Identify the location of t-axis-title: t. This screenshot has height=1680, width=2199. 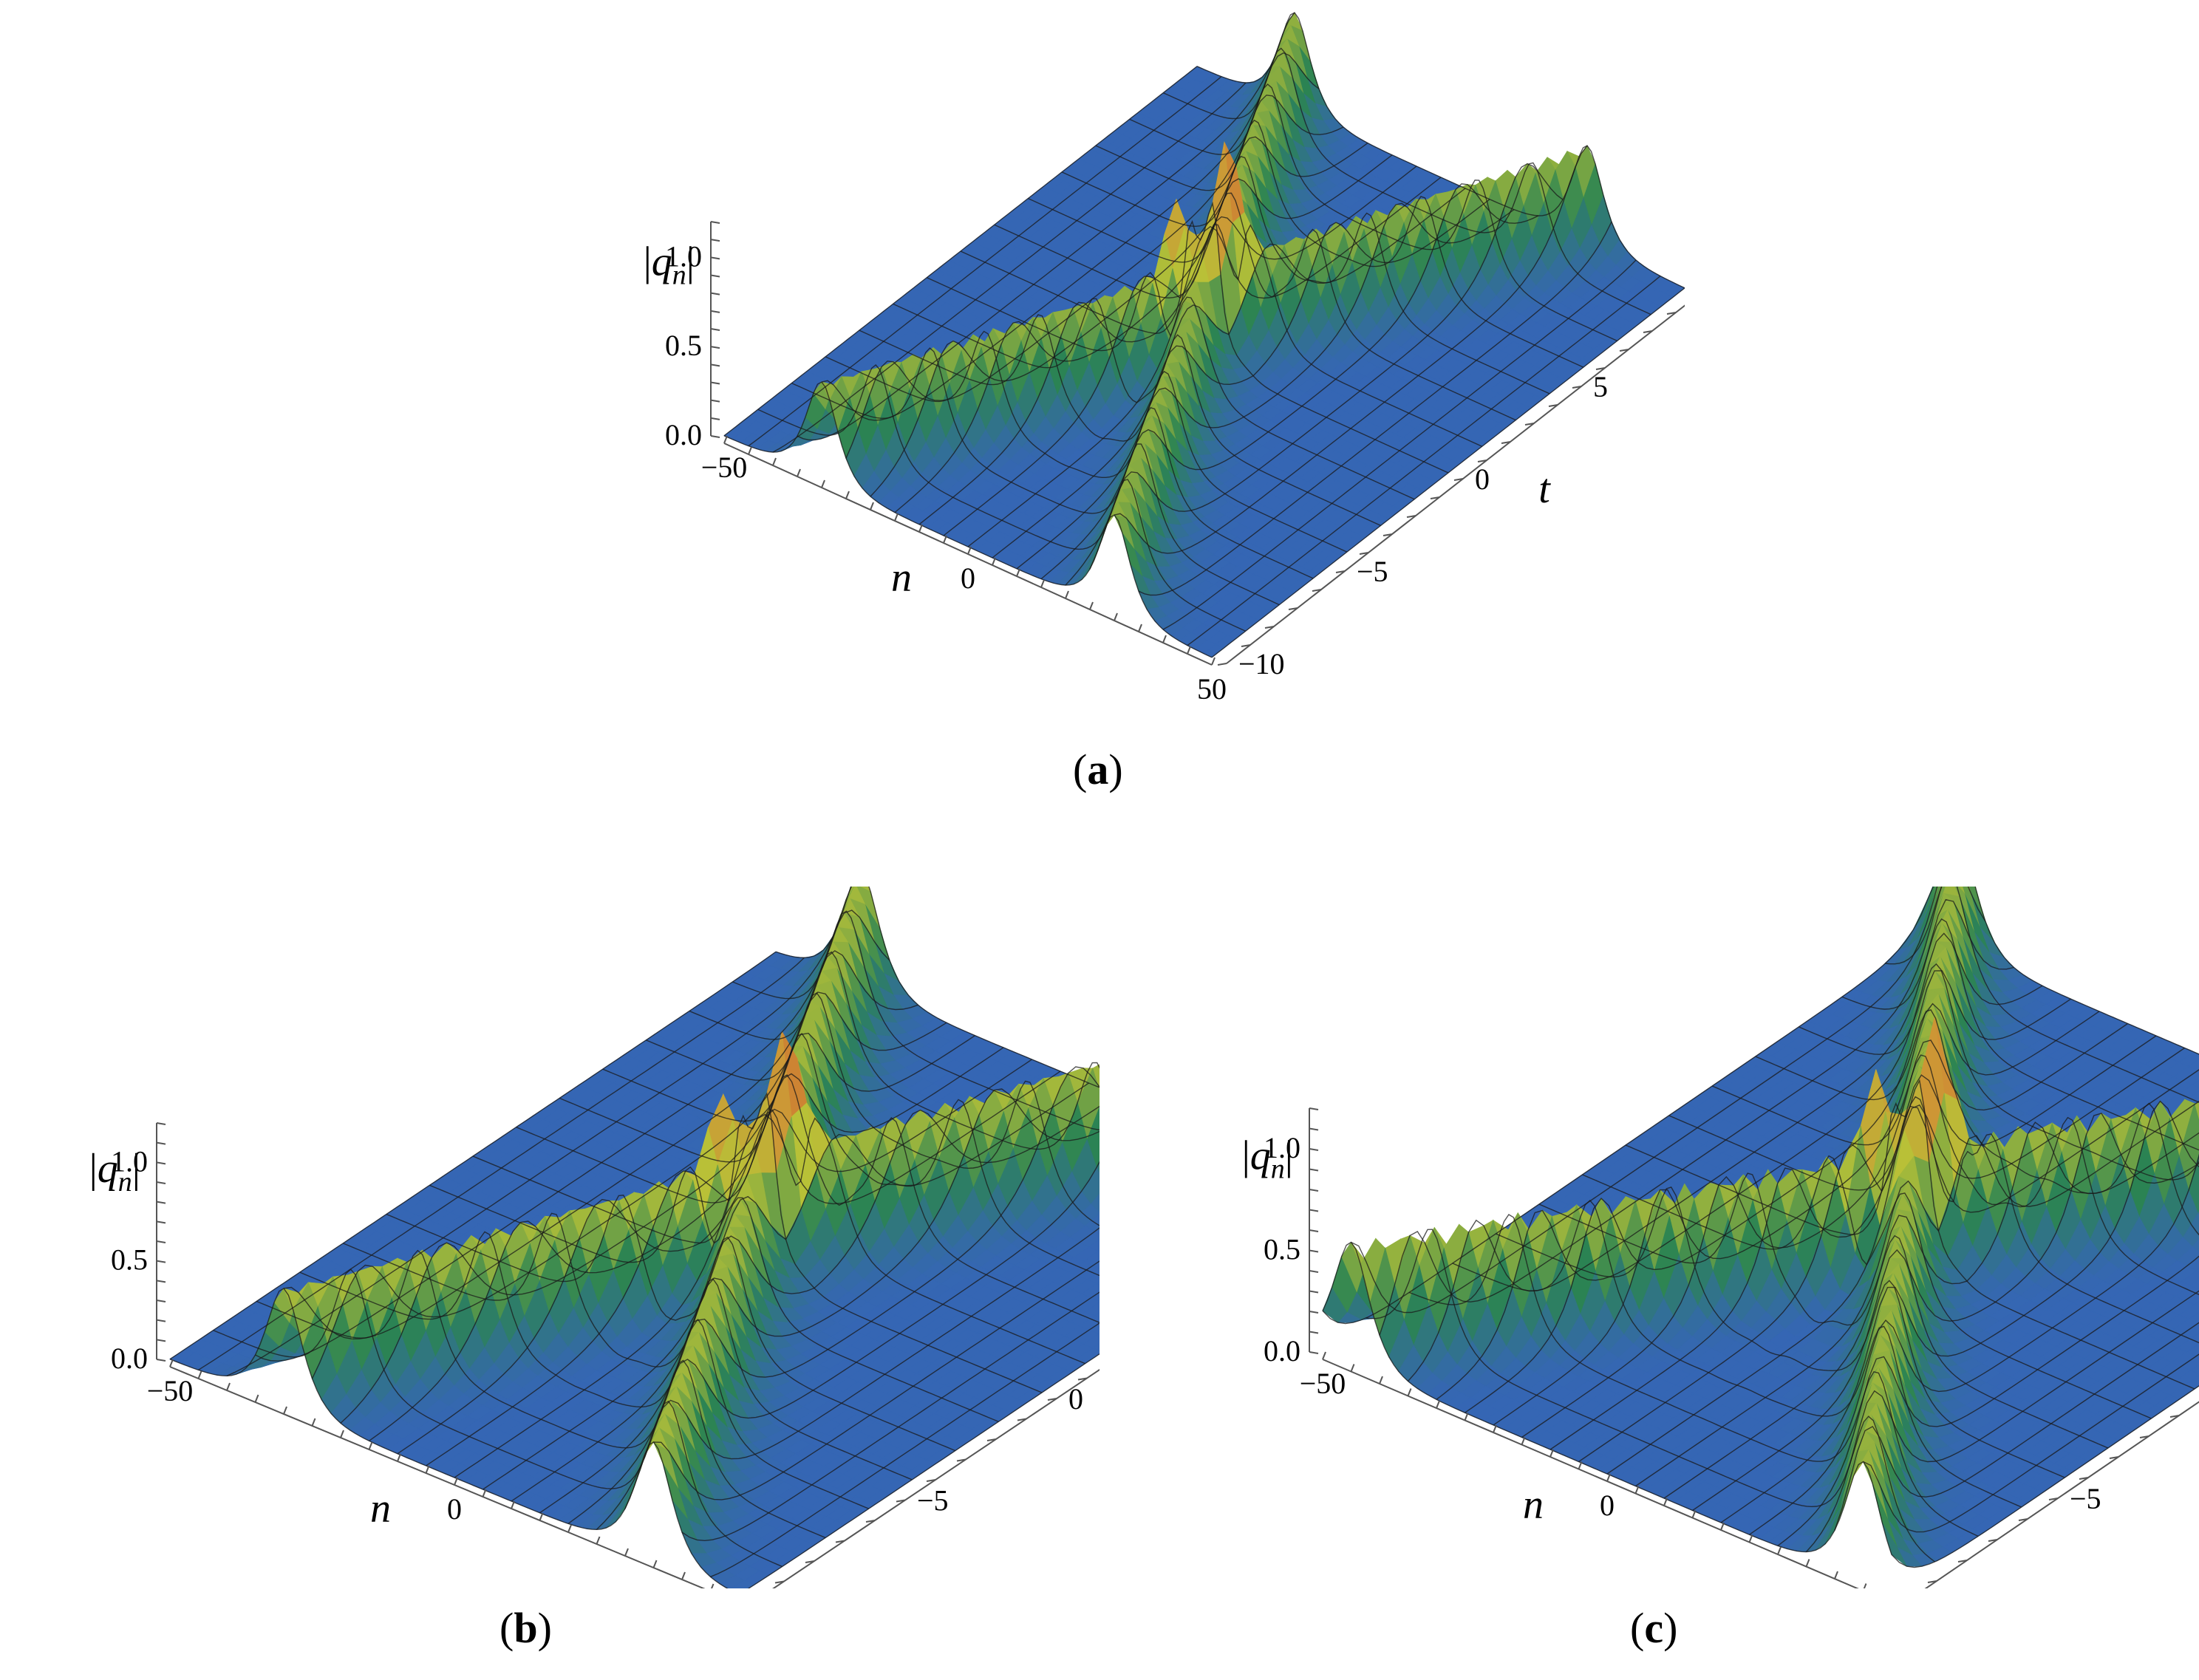
(1544, 489).